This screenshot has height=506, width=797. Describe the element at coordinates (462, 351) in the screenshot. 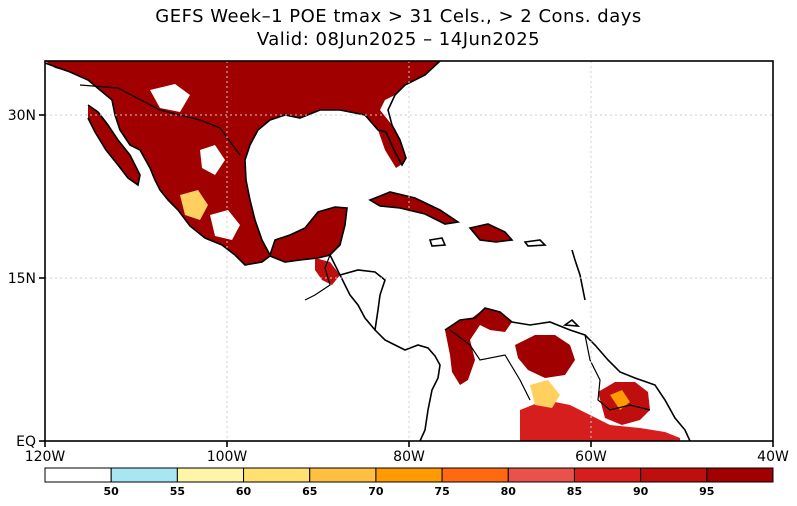

I see `shade-colombia` at that location.